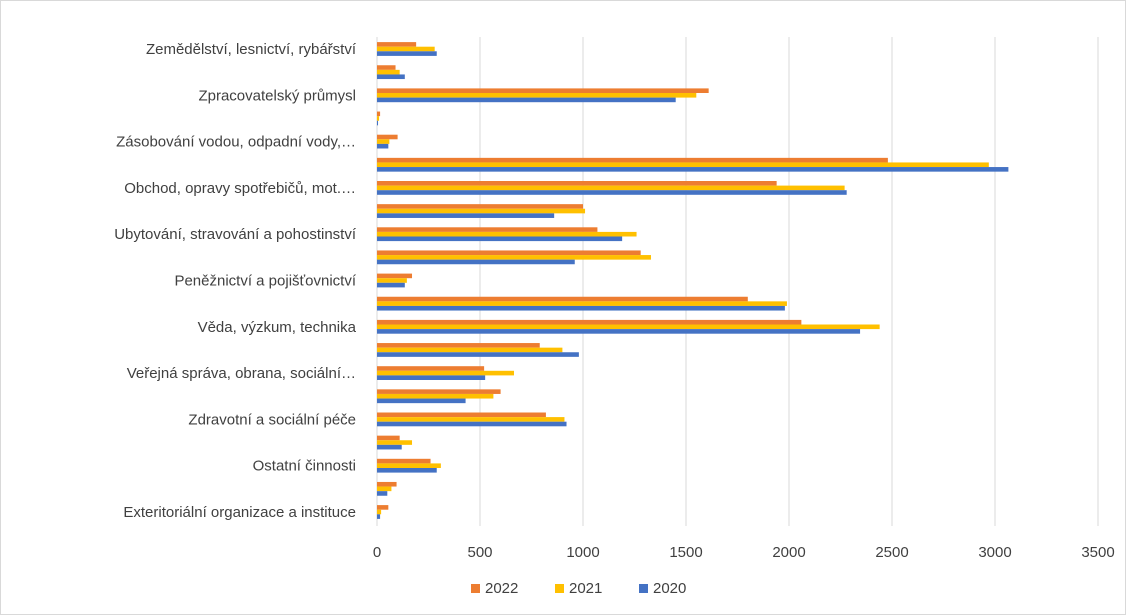 Image resolution: width=1126 pixels, height=616 pixels. What do you see at coordinates (582, 552) in the screenshot?
I see `x-tick-label: 1000` at bounding box center [582, 552].